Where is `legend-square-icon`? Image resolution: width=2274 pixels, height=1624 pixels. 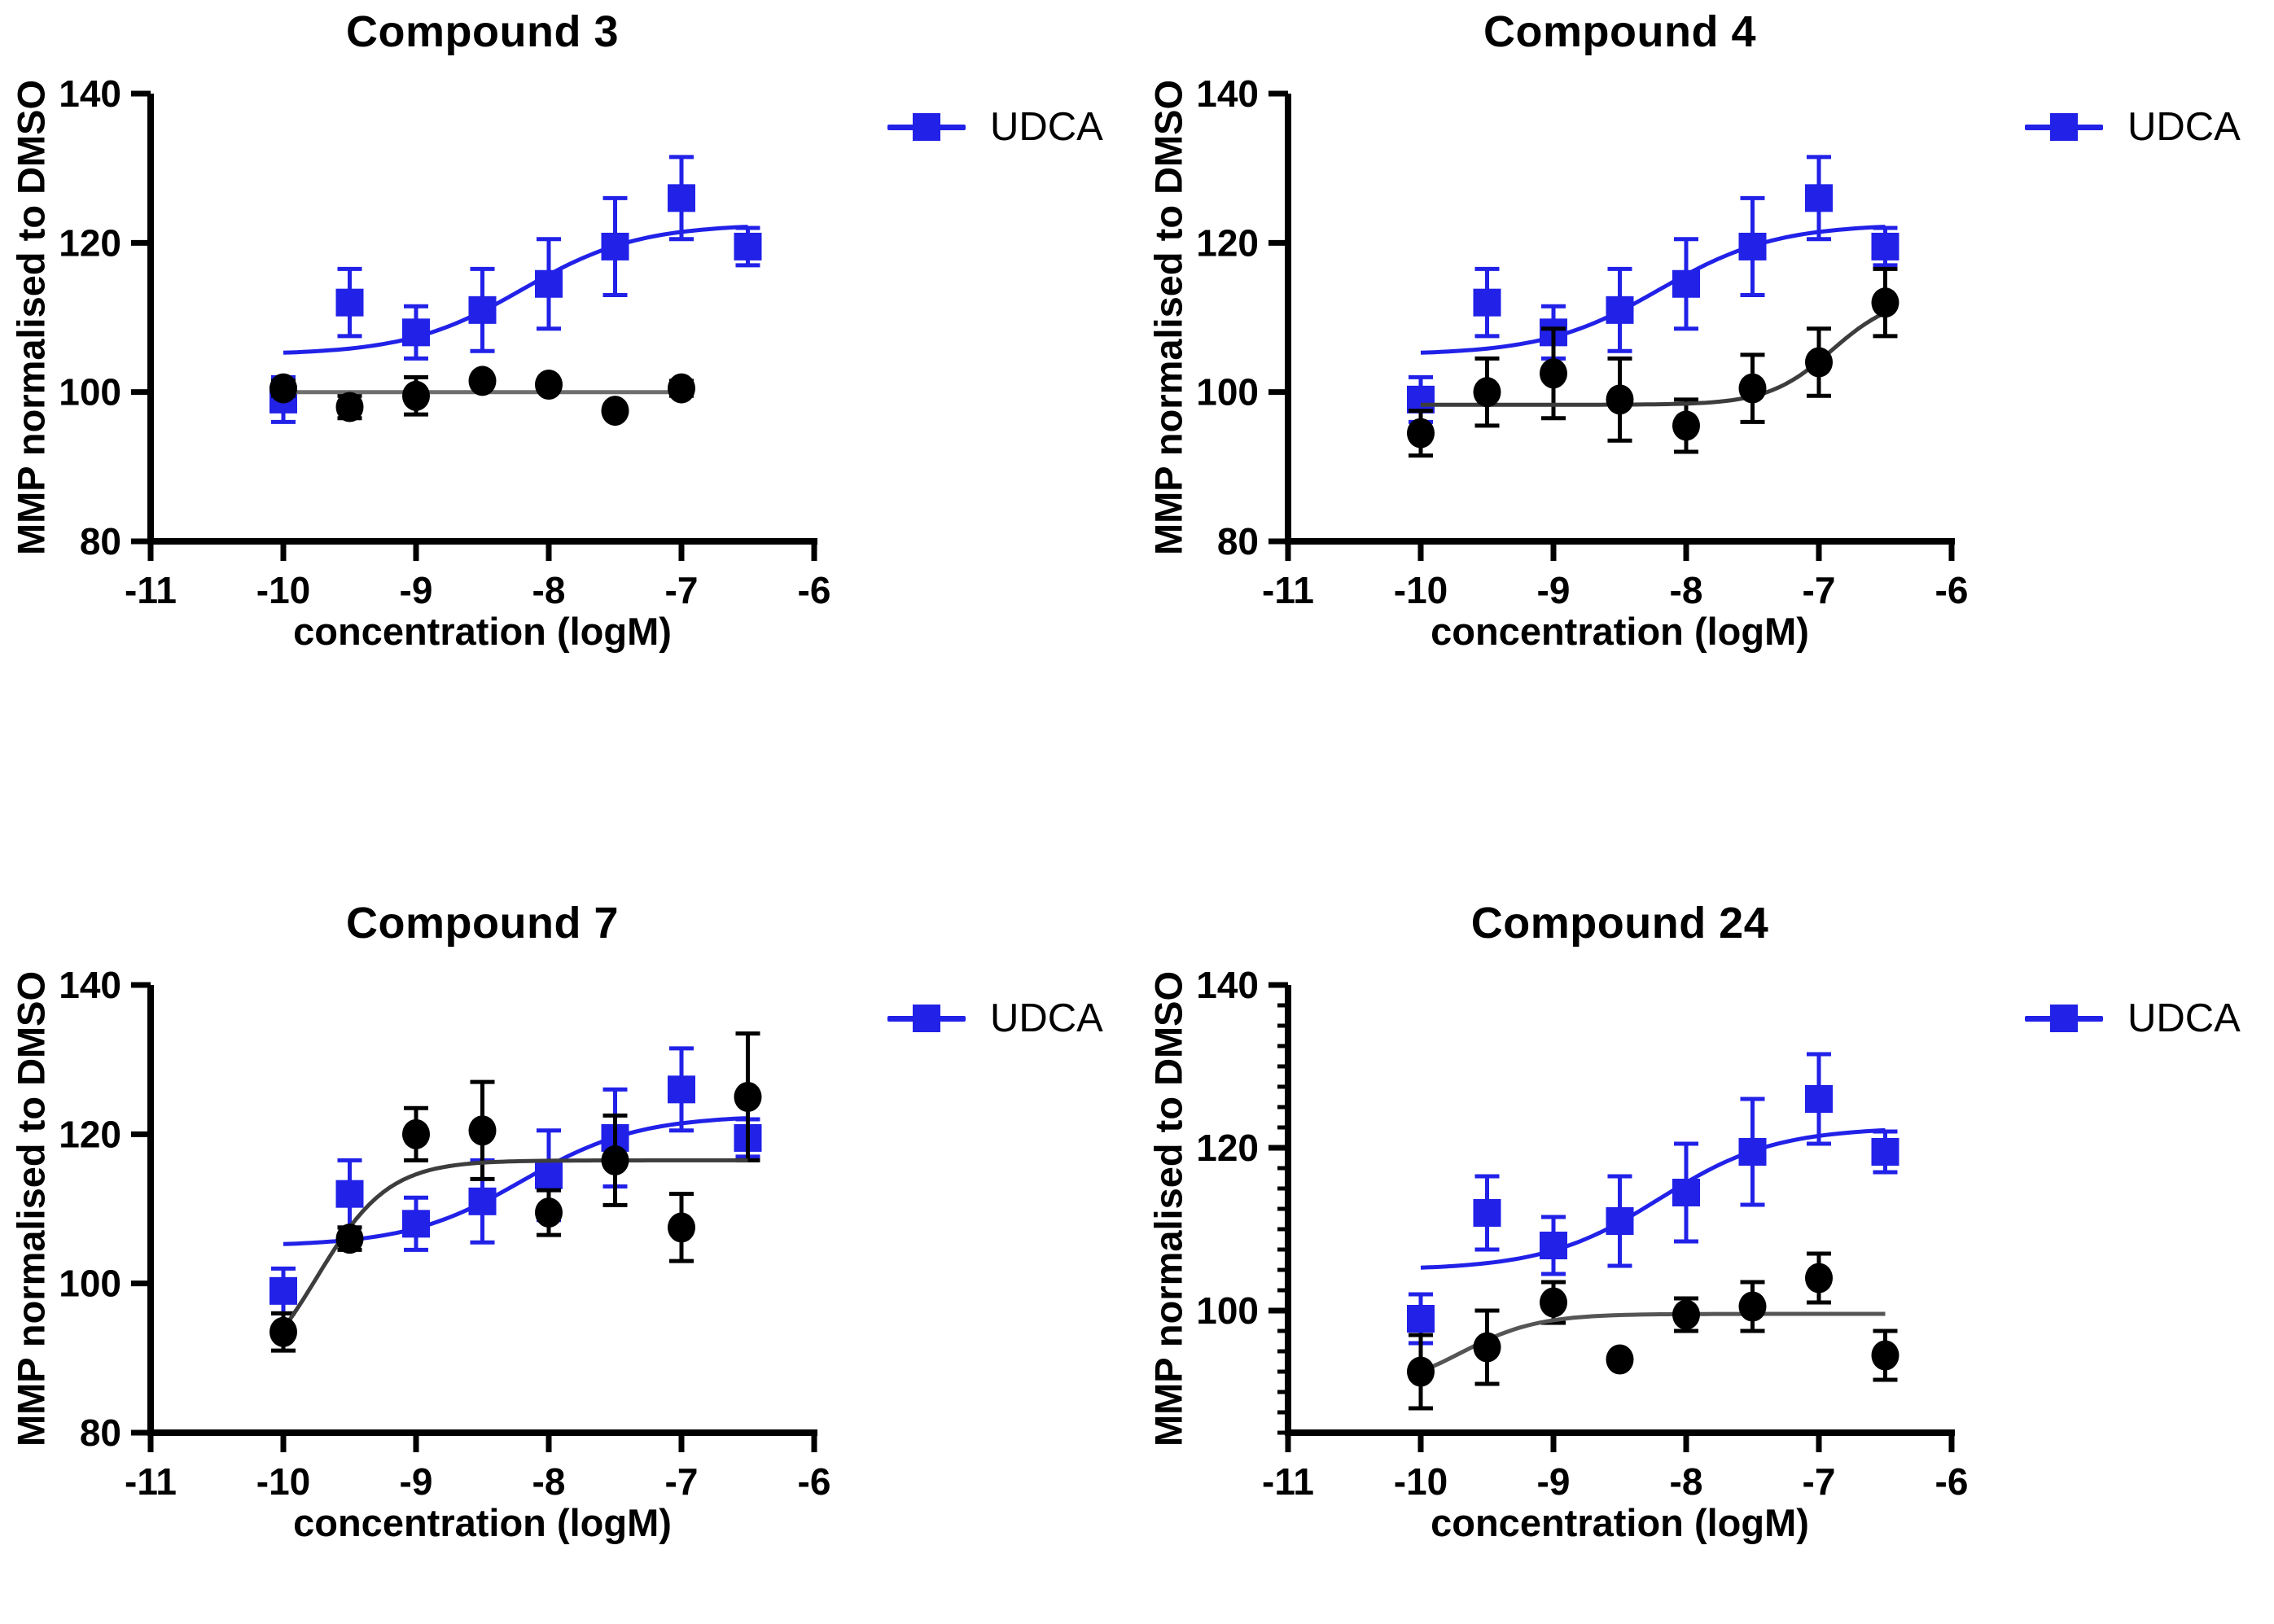
legend-square-icon is located at coordinates (927, 1018).